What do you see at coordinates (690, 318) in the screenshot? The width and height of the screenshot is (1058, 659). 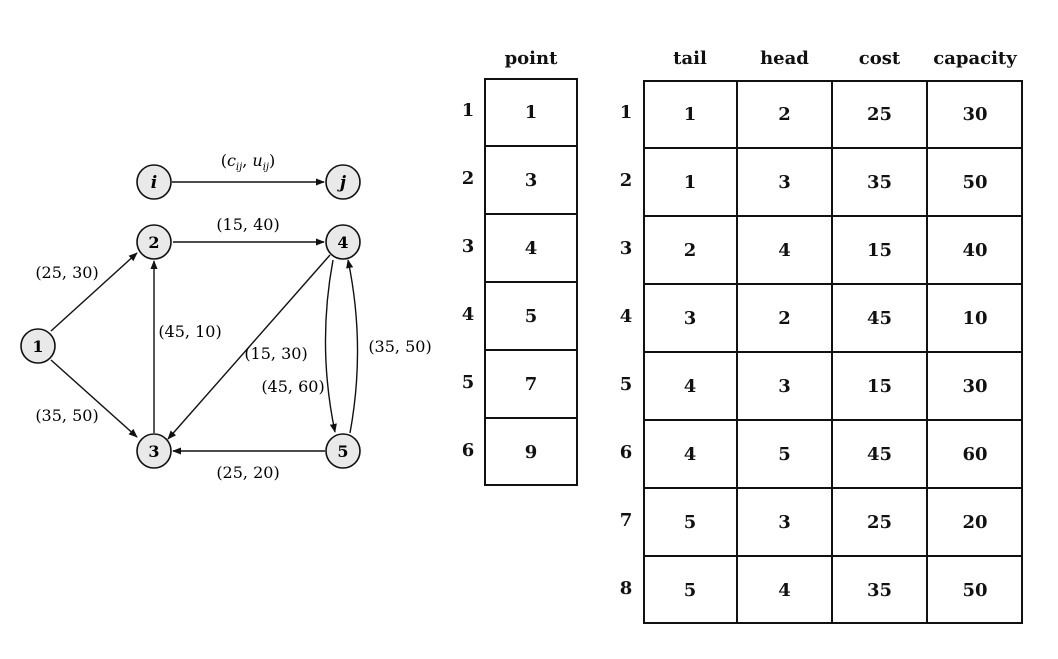 I see `arc-table-cell-tail: 3` at bounding box center [690, 318].